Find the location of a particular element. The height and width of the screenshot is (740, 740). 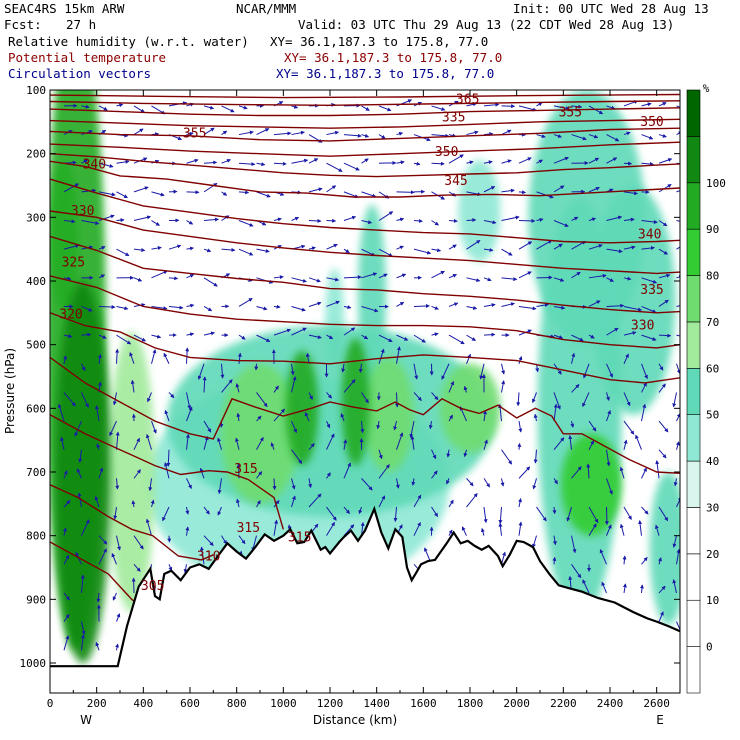

x-tick-label: 400 is located at coordinates (143, 703).